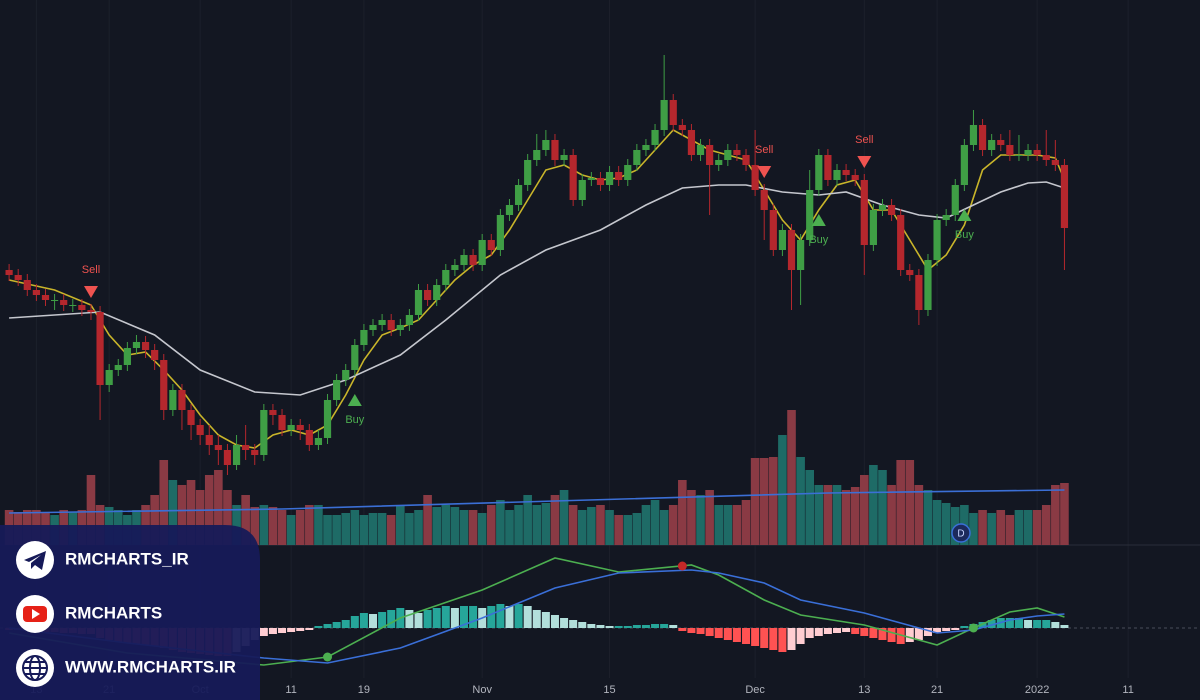  I want to click on cross-dot, so click(682, 566).